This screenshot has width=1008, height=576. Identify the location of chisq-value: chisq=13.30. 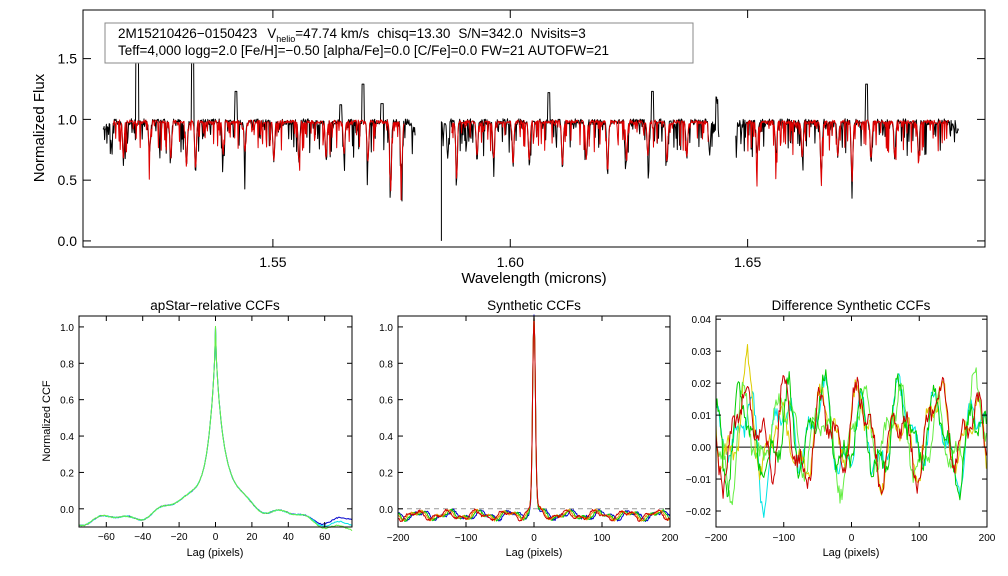
(413, 33).